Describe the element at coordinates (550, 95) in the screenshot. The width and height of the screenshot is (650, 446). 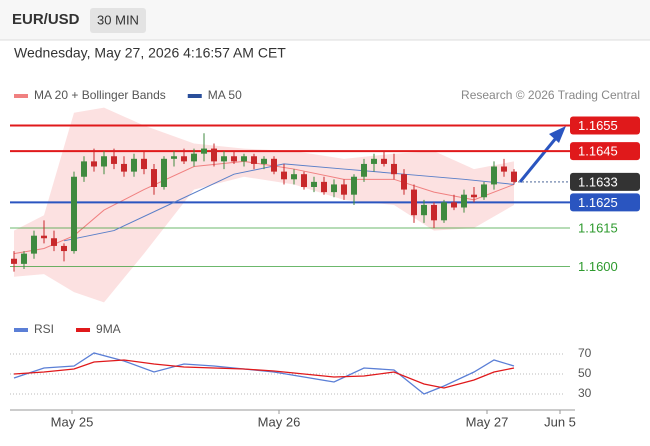
I see `credit: Research © 2026 Trading Central` at that location.